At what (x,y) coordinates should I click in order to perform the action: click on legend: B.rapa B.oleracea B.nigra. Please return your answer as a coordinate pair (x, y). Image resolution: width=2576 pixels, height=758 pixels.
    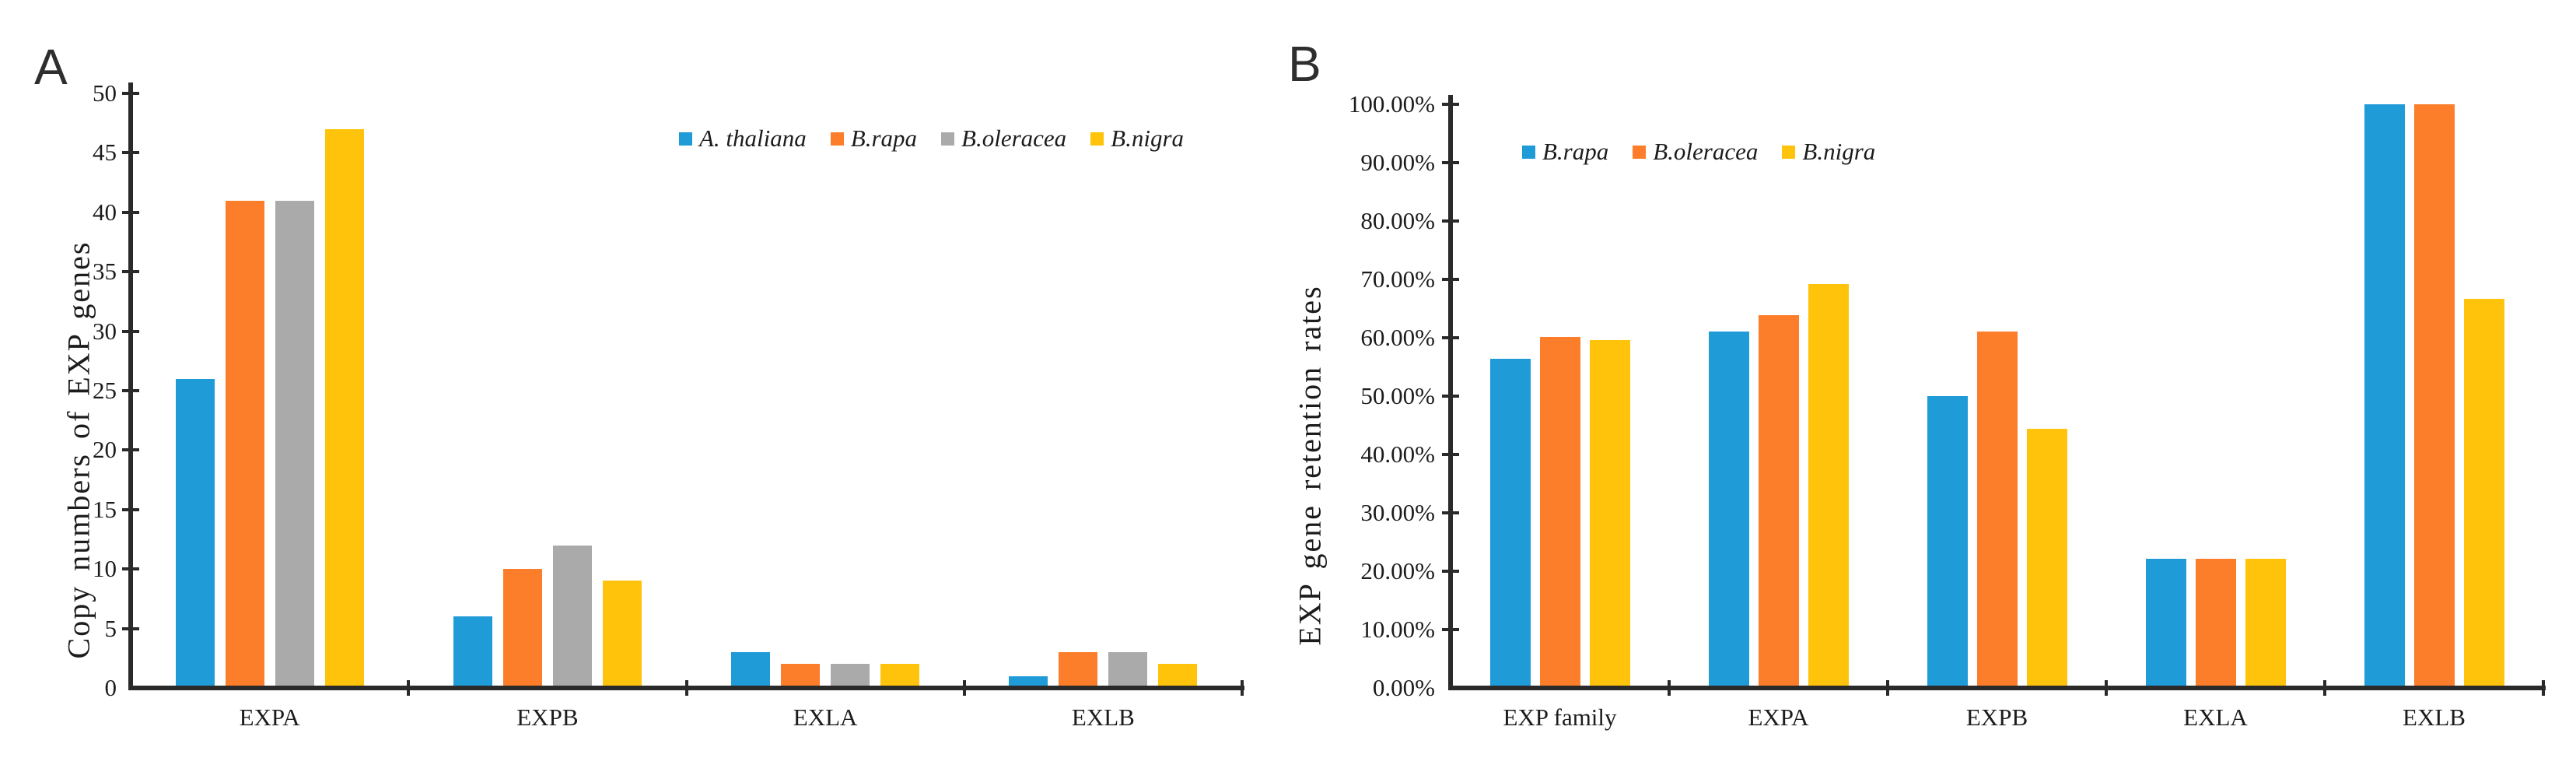
    Looking at the image, I should click on (1698, 152).